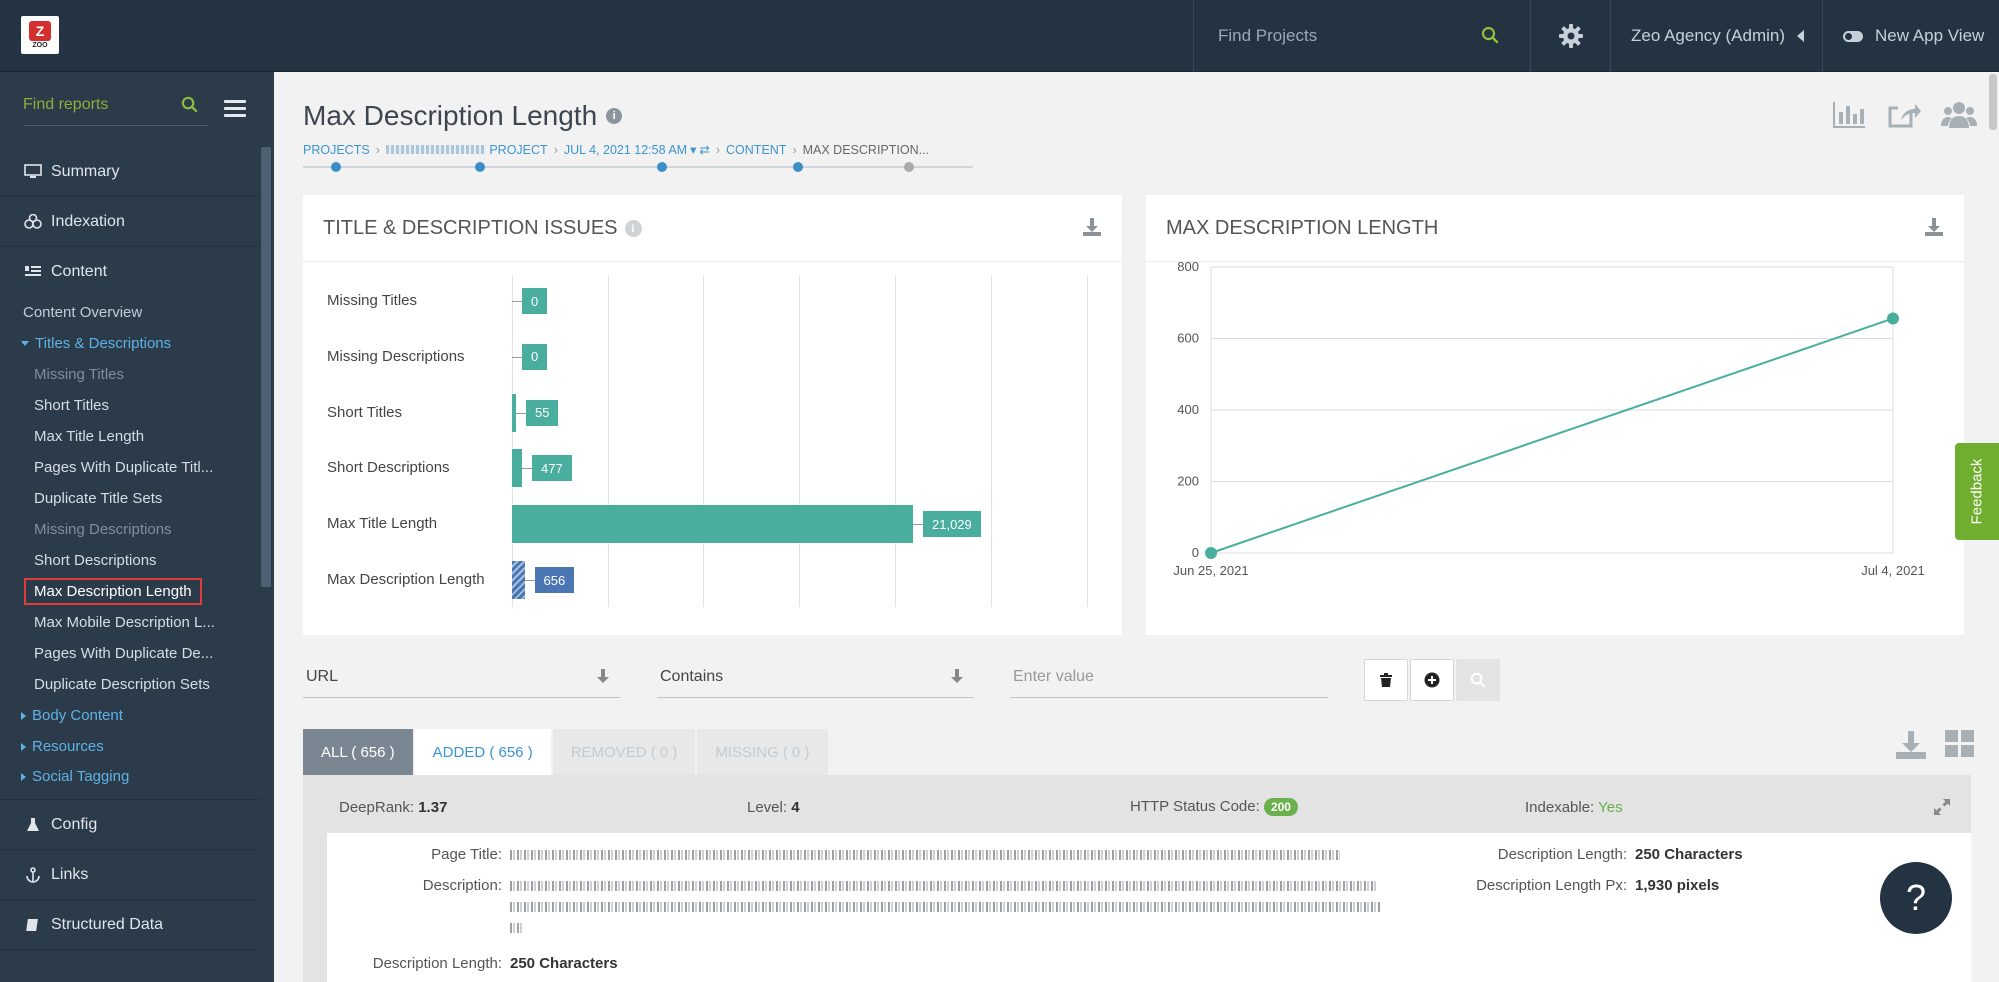  Describe the element at coordinates (638, 167) in the screenshot. I see `breadcrumb-progress-line` at that location.